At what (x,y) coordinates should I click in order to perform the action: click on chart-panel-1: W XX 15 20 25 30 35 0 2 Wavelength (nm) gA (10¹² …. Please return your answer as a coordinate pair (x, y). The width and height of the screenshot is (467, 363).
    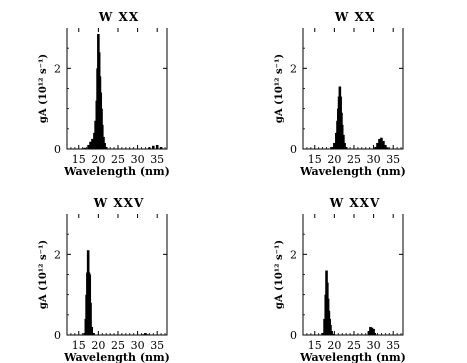
    Looking at the image, I should click on (104, 94).